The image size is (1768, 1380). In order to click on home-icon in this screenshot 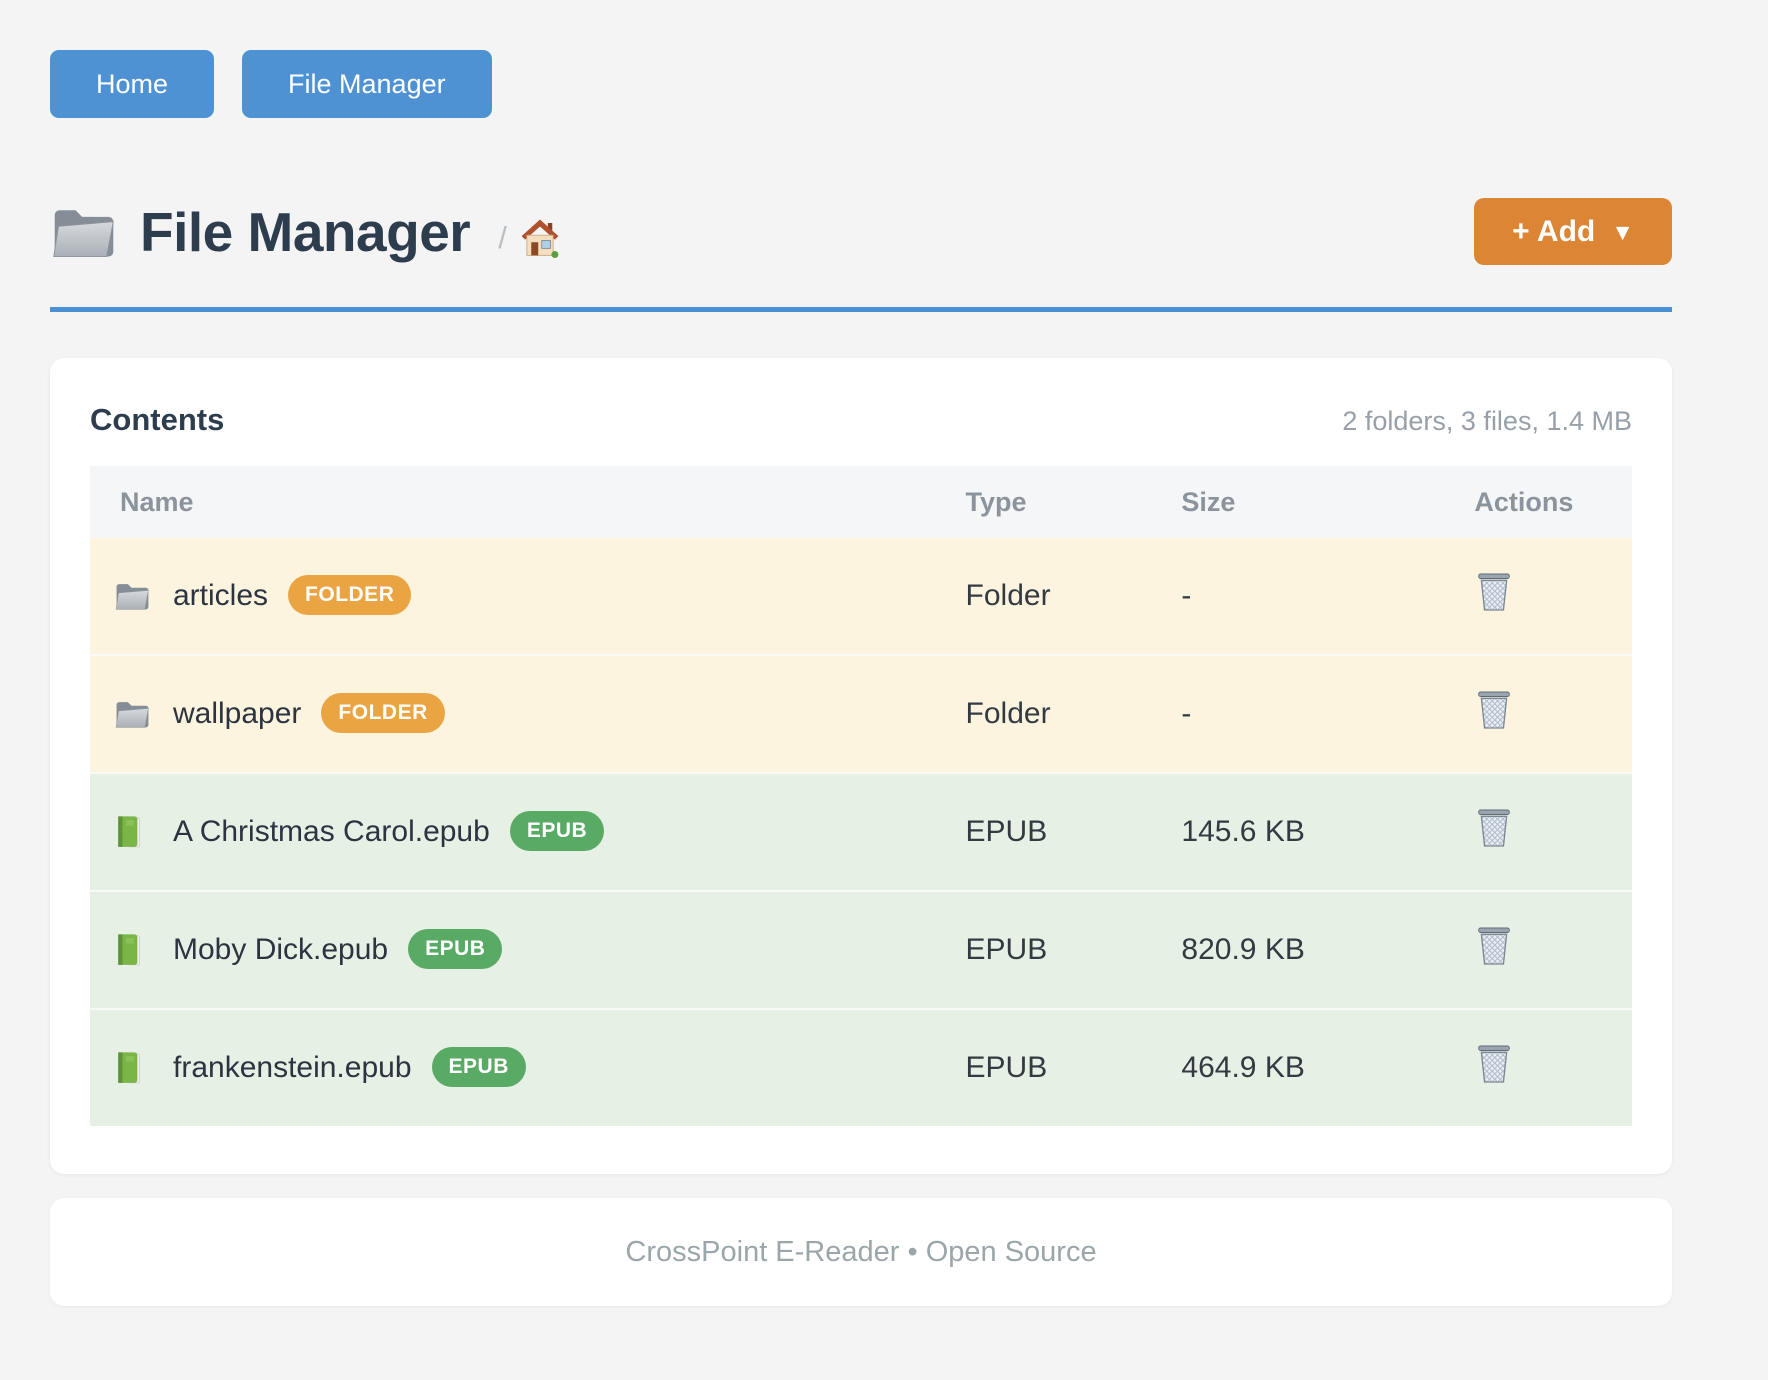, I will do `click(540, 237)`.